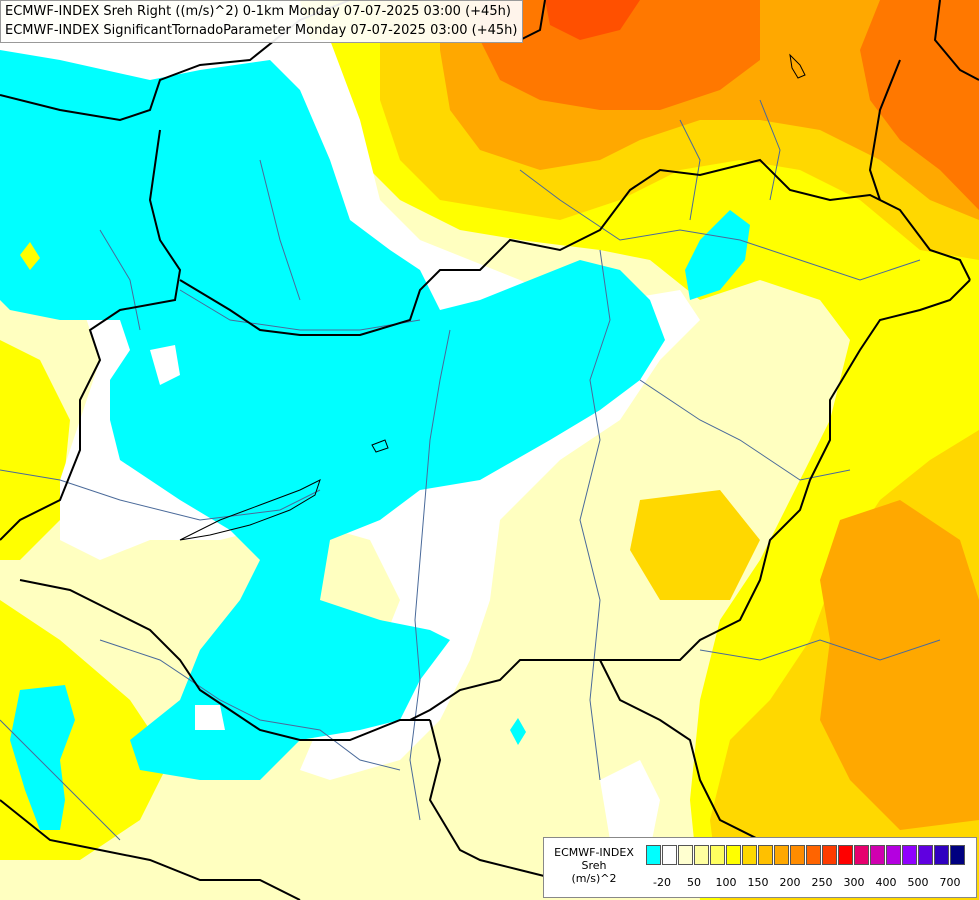  Describe the element at coordinates (662, 882) in the screenshot. I see `legend-label: -20` at that location.